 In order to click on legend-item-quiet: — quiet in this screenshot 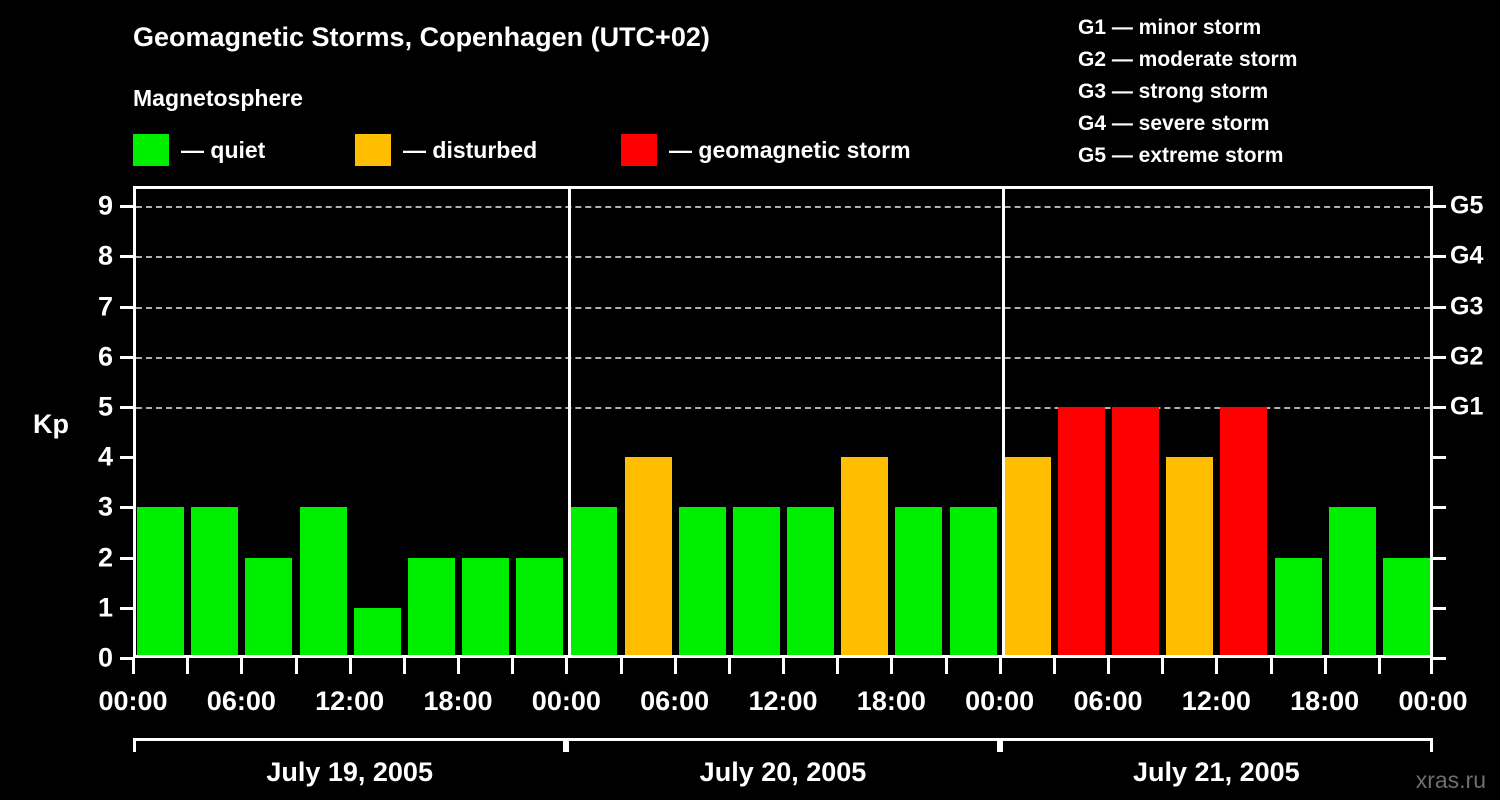, I will do `click(199, 150)`.